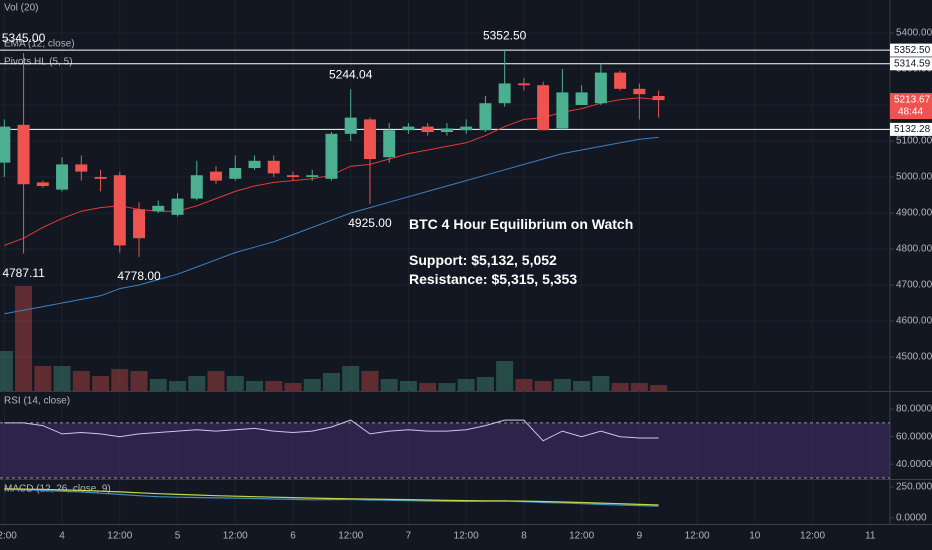  What do you see at coordinates (914, 33) in the screenshot?
I see `y-tick-label: 5400.00` at bounding box center [914, 33].